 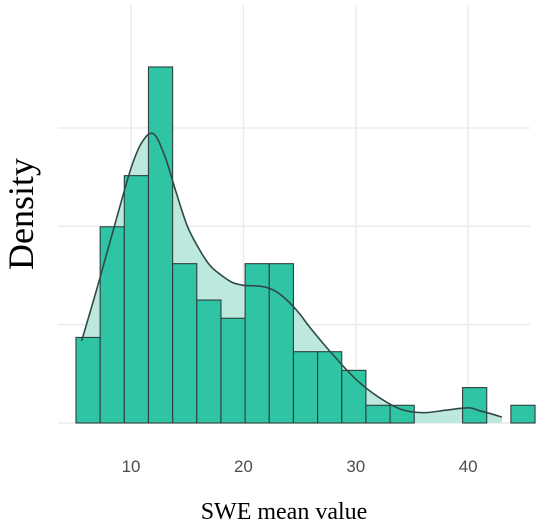 I want to click on x-axis-title: SWE mean value, so click(x=284, y=512).